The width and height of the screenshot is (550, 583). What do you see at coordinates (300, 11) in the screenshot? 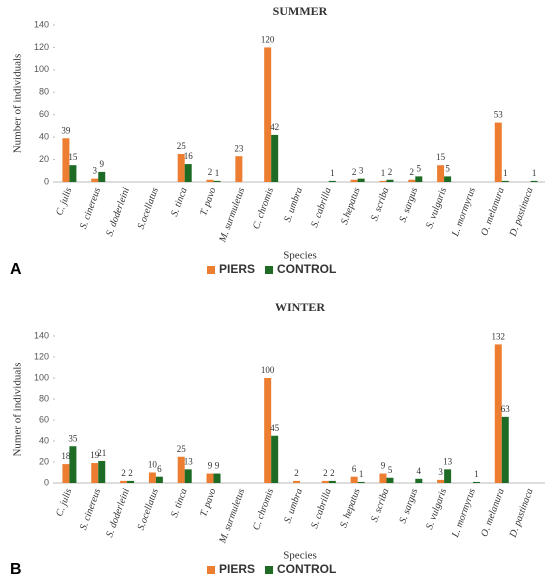
I see `chart-title: SUMMER` at bounding box center [300, 11].